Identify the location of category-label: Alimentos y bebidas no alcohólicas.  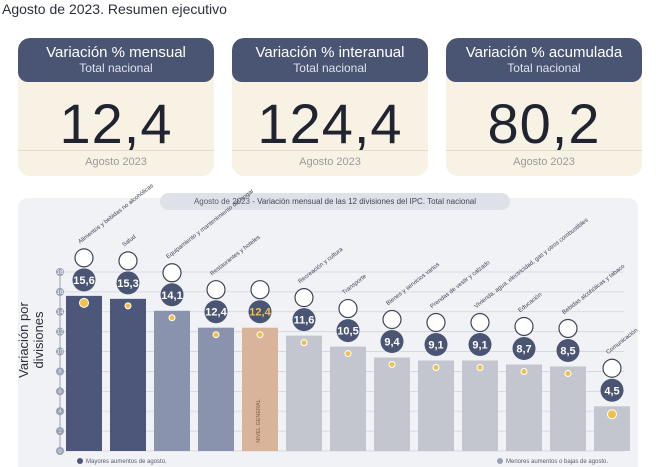
(116, 214).